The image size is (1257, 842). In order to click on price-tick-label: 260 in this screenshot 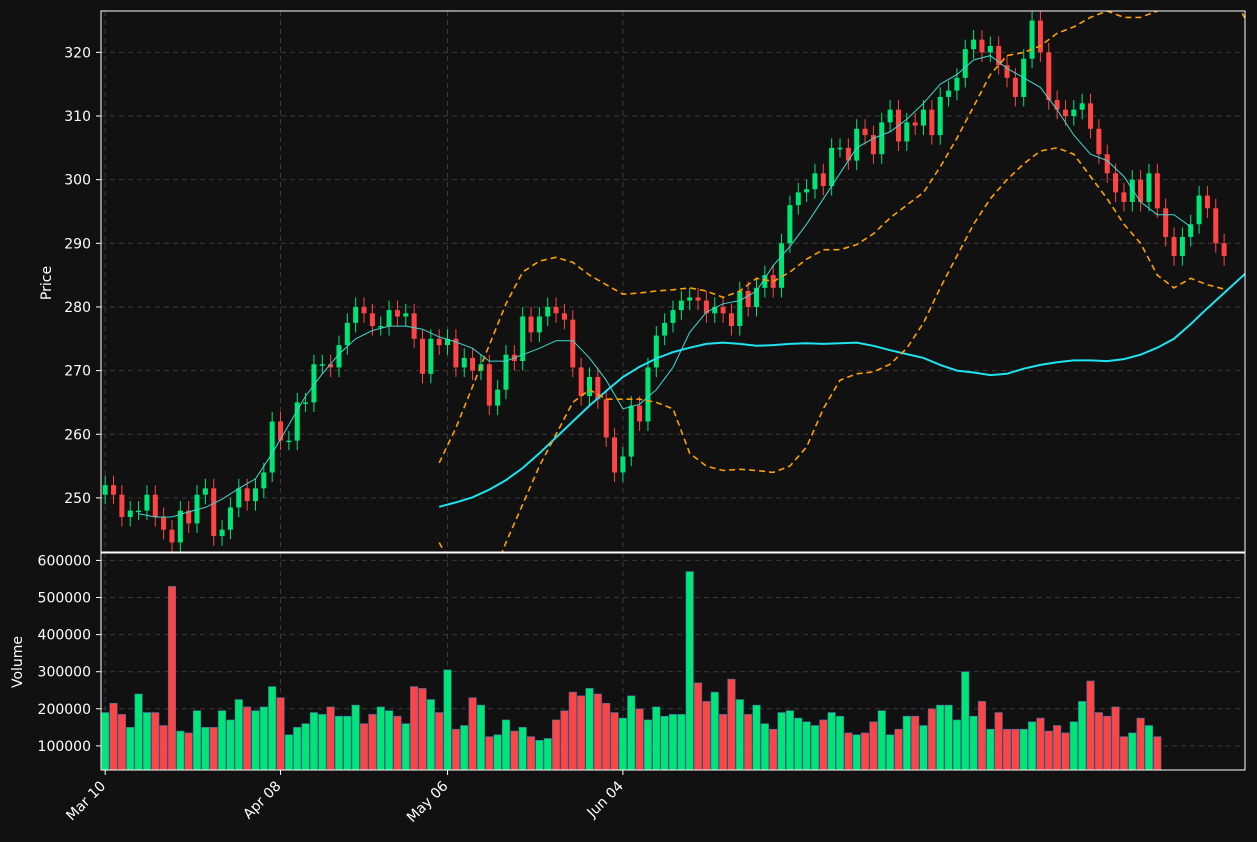, I will do `click(77, 435)`.